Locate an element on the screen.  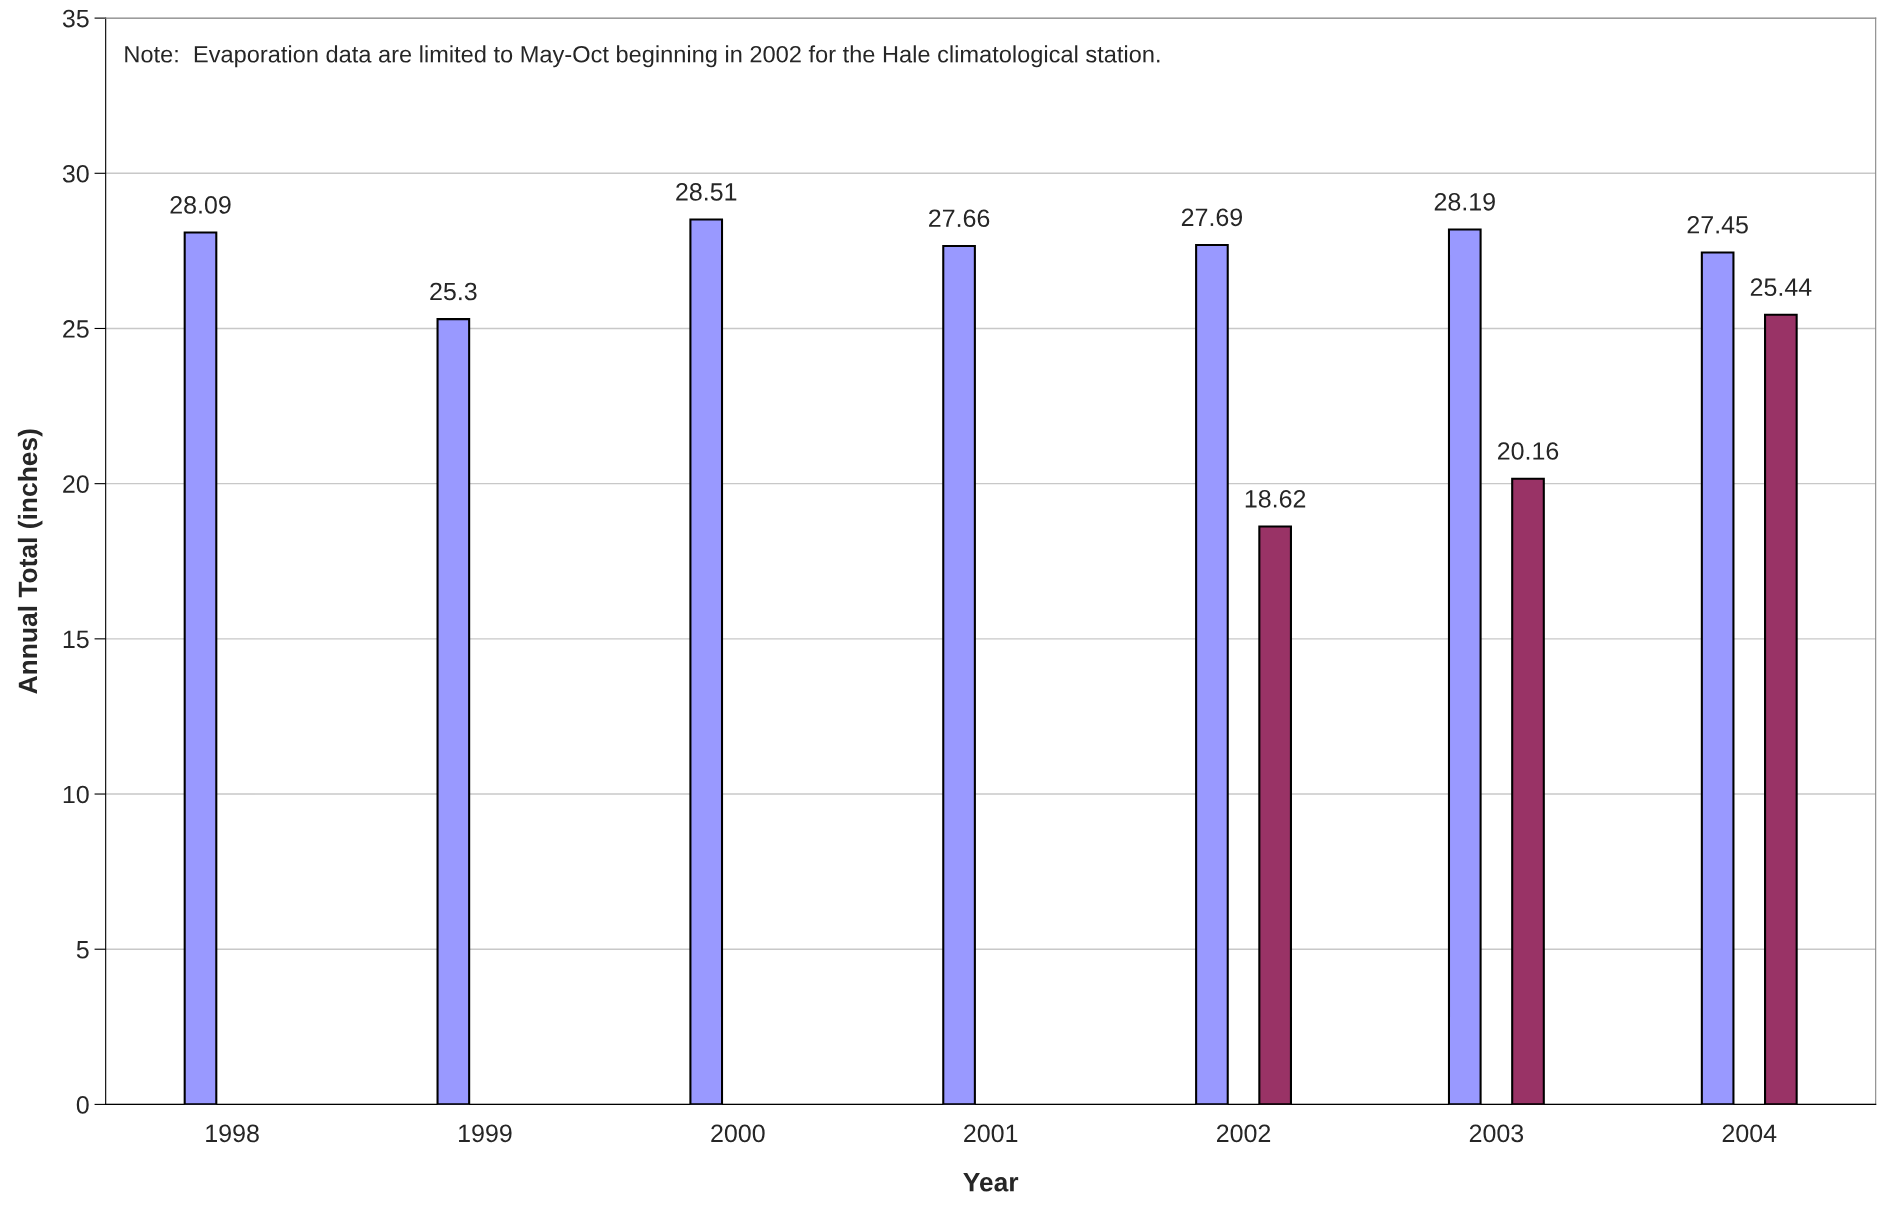
data-label: 25.3 is located at coordinates (453, 291).